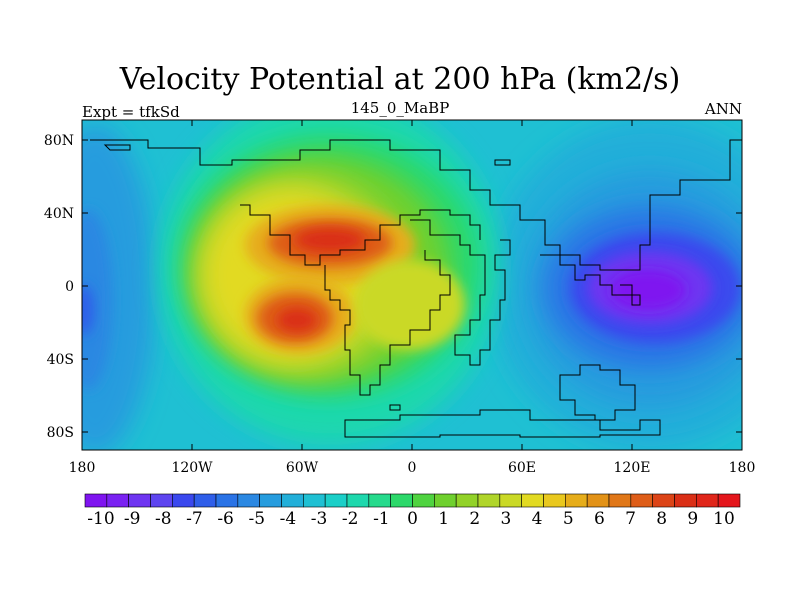 This screenshot has width=800, height=600. What do you see at coordinates (632, 468) in the screenshot?
I see `x-tick-label-120e: 120E` at bounding box center [632, 468].